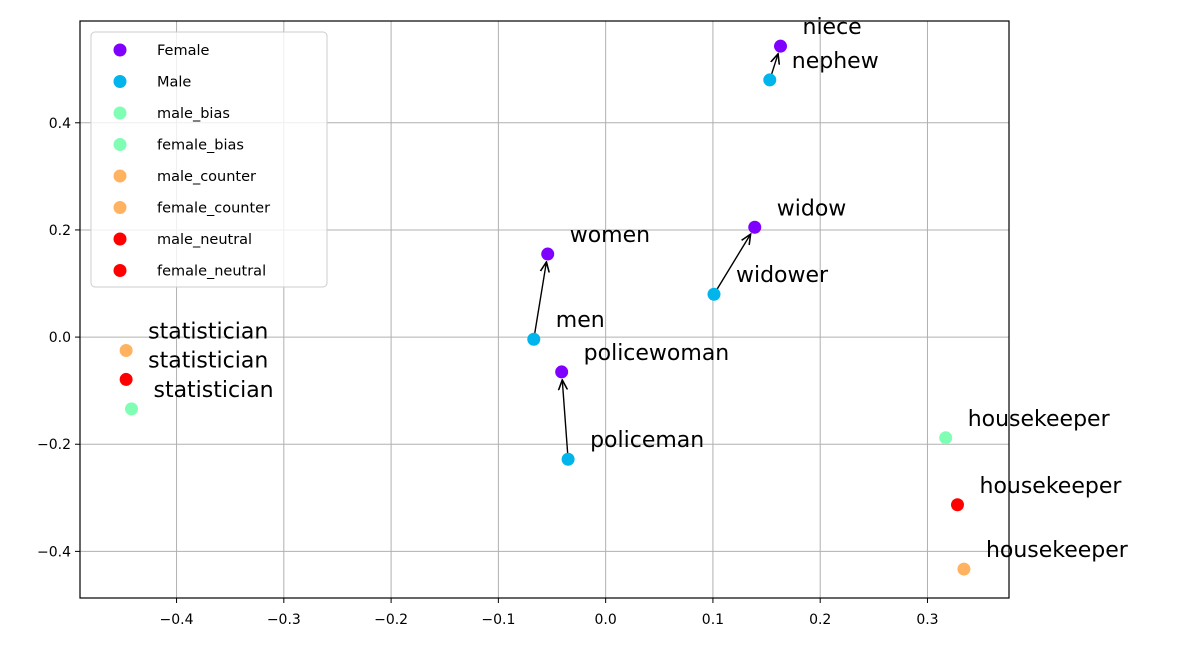 The image size is (1203, 649). Describe the element at coordinates (54, 445) in the screenshot. I see `y-tick-label: −0.2` at that location.